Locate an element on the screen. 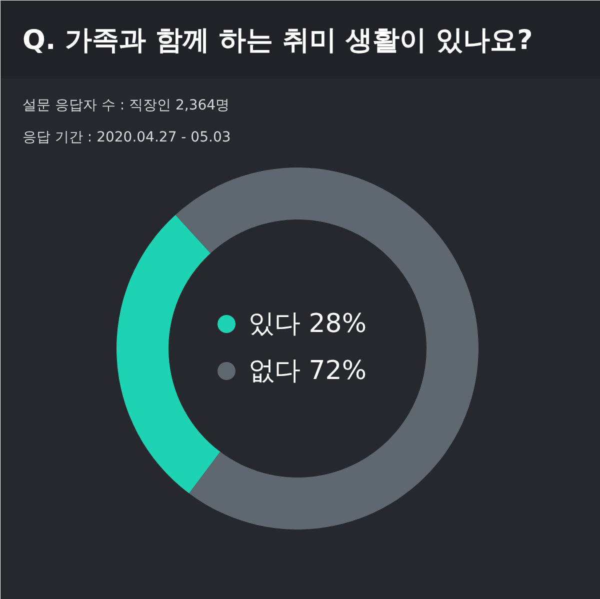 The height and width of the screenshot is (599, 600). legend-label: 없다 72% is located at coordinates (307, 371).